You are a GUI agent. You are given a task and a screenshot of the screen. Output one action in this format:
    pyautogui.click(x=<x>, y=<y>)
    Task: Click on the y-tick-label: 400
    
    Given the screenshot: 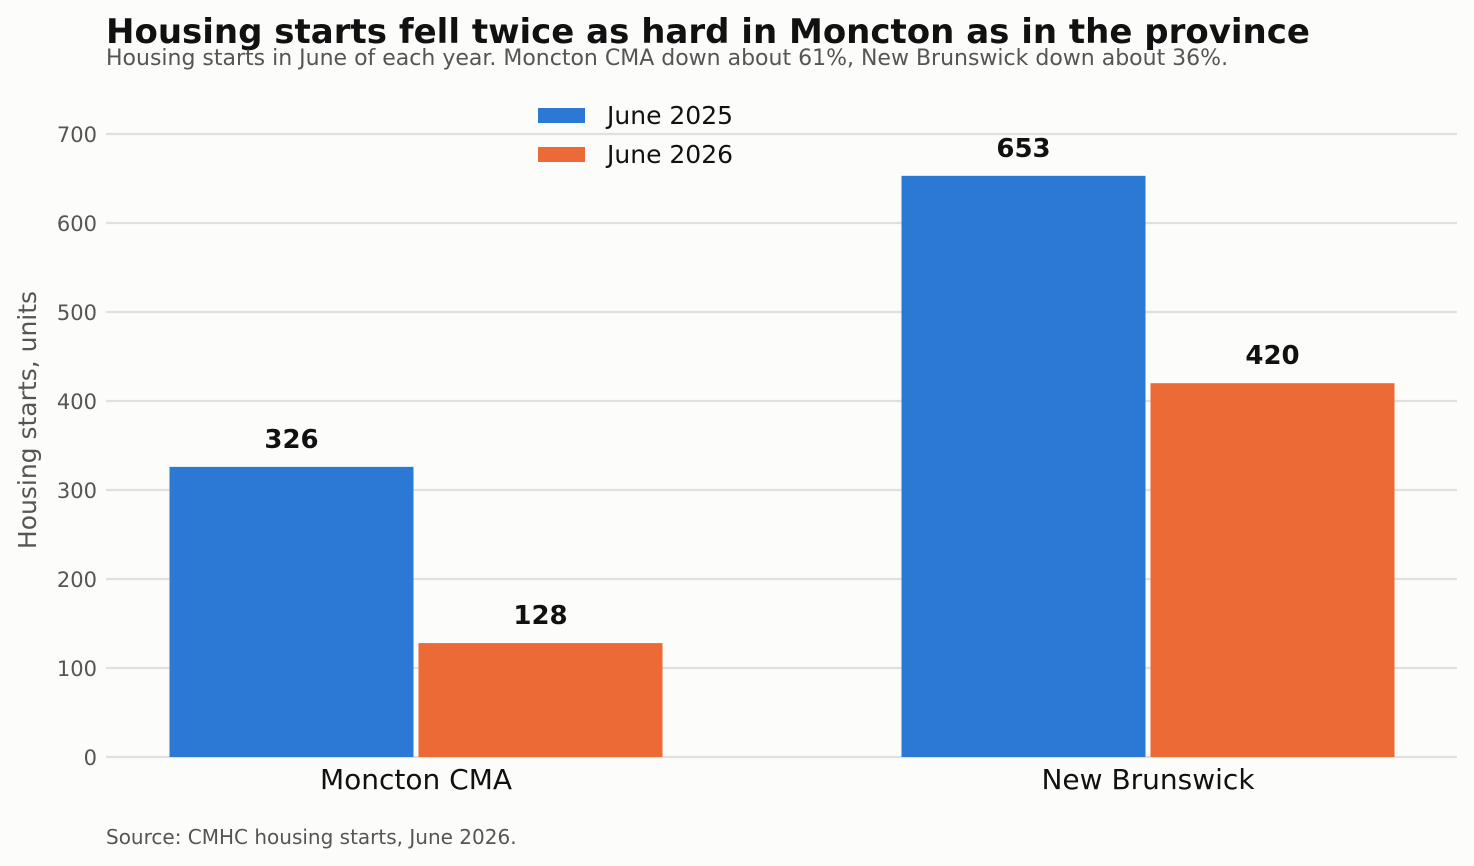 What is the action you would take?
    pyautogui.click(x=77, y=402)
    